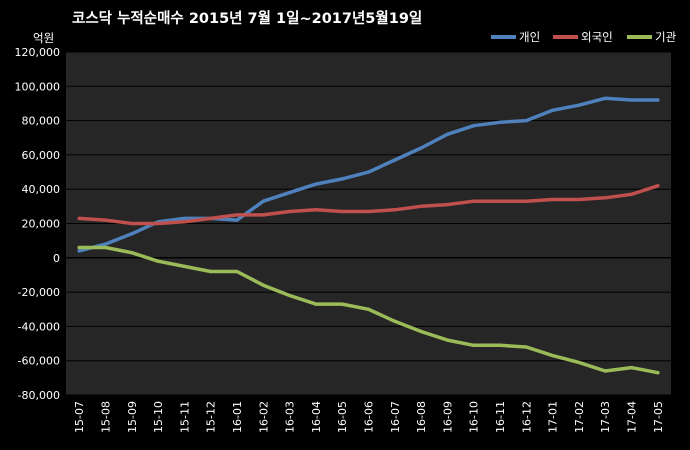  What do you see at coordinates (316, 417) in the screenshot?
I see `x-tick-label: 16-04` at bounding box center [316, 417].